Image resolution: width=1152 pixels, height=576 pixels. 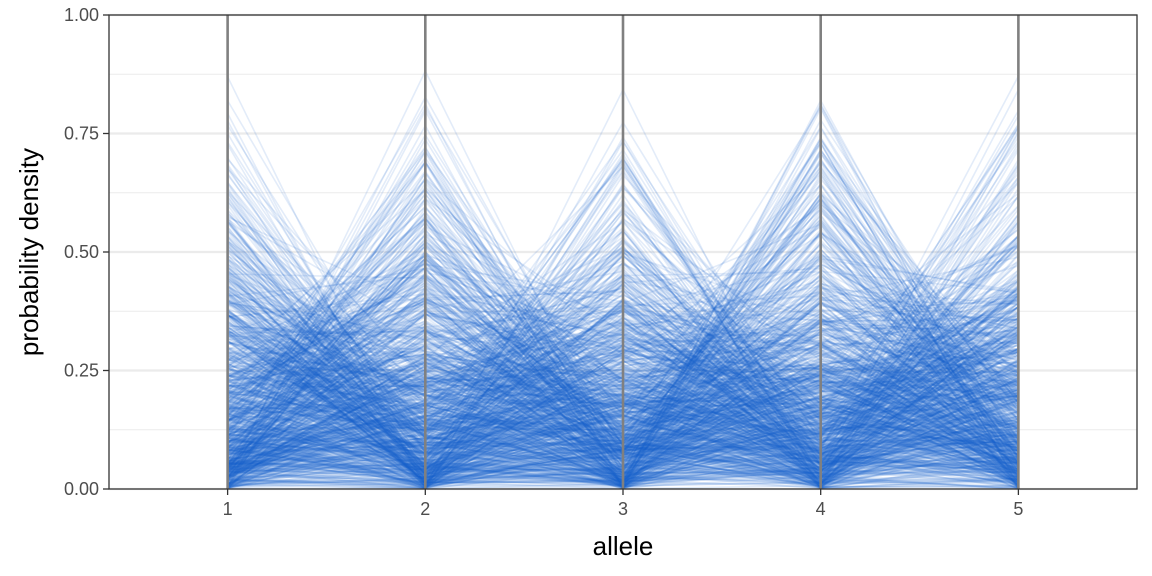 I want to click on x-axis: 1 2 3 4 5, so click(x=623, y=504).